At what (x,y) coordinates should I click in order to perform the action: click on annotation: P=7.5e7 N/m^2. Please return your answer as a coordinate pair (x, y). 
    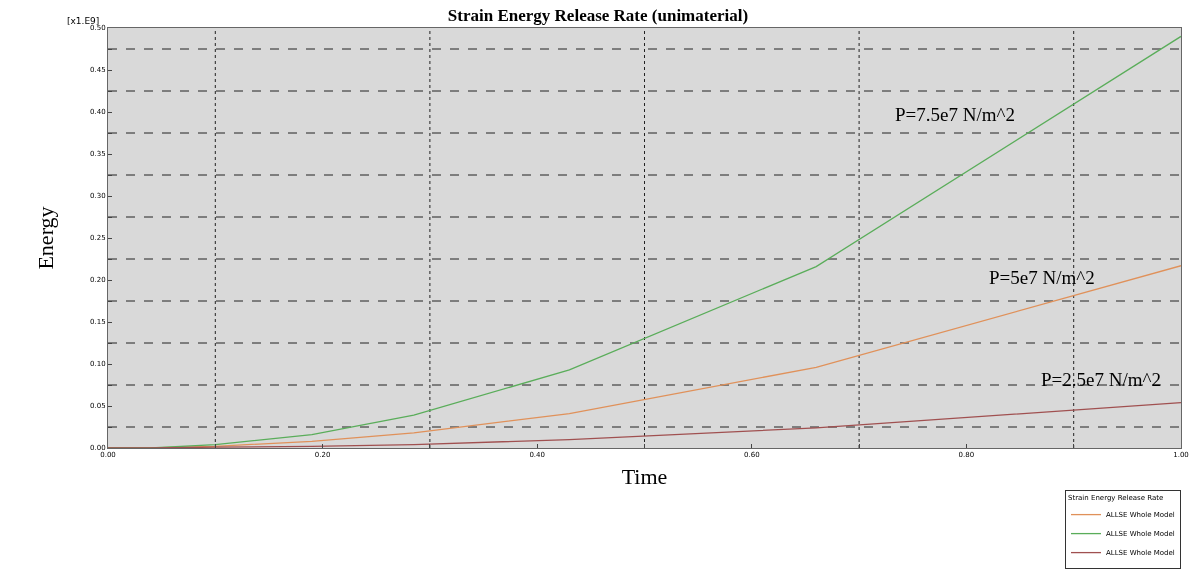
    Looking at the image, I should click on (955, 114).